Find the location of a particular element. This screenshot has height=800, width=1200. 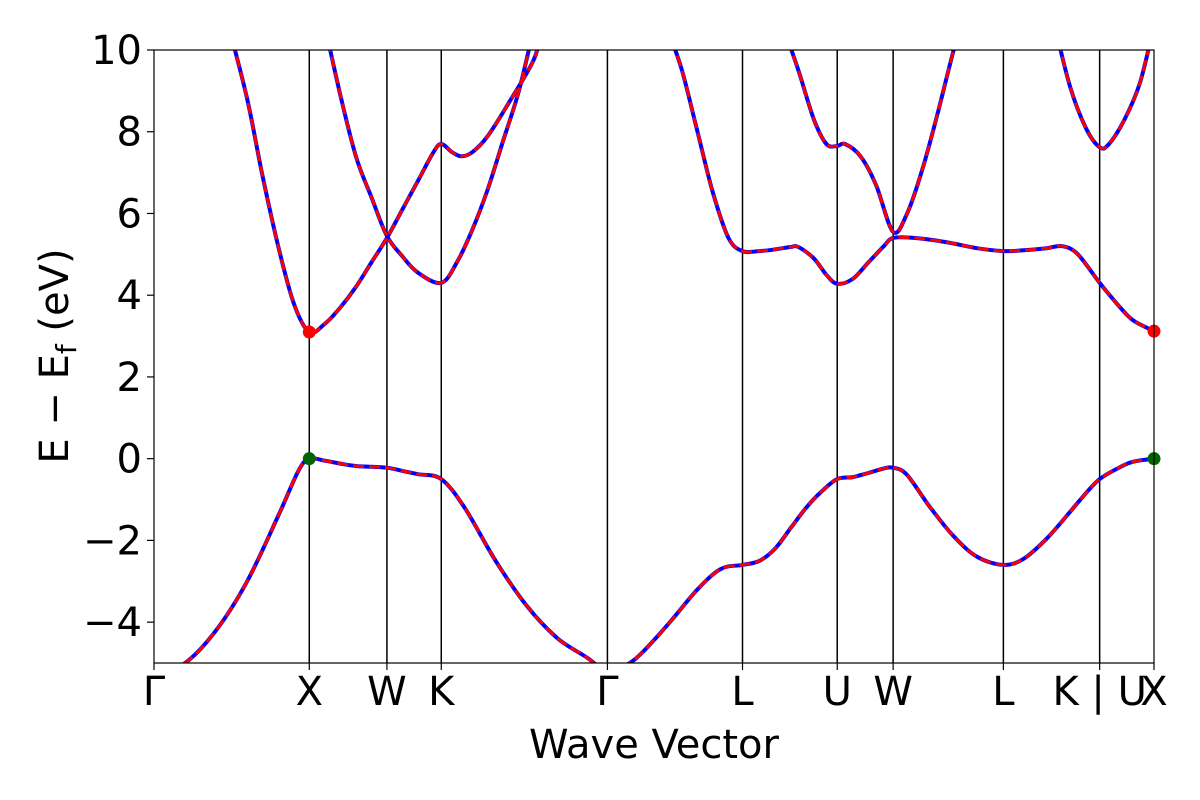

vbm-marker is located at coordinates (309, 459).